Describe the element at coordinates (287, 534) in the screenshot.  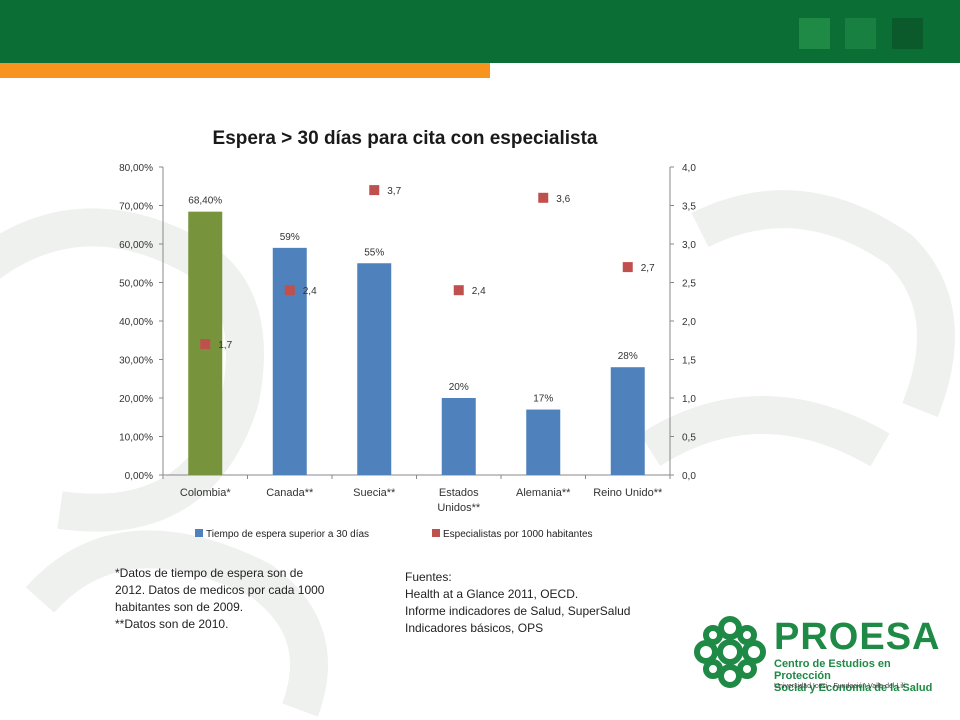
I see `legend-label-bars: Tiempo de espera superior a 30 días` at that location.